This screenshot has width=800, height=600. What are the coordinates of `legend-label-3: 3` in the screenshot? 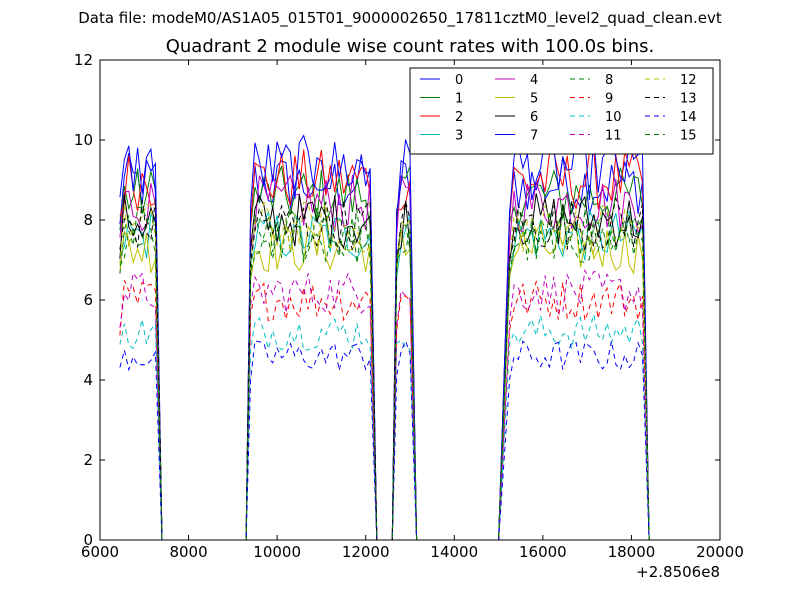 It's located at (459, 136).